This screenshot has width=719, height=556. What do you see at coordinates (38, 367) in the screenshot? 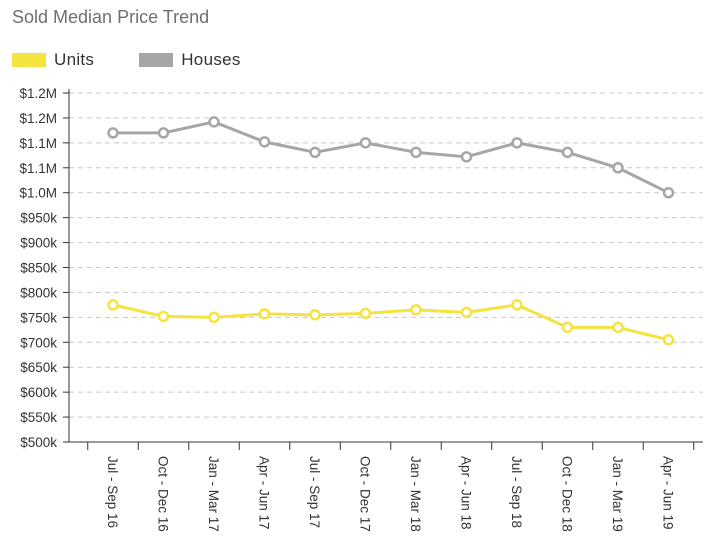
I see `y-tick-label: $650k` at bounding box center [38, 367].